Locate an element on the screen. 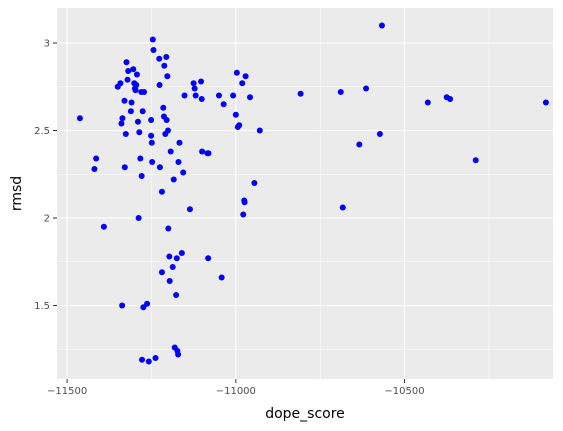 This screenshot has width=563, height=431. y-tick-label: 3 is located at coordinates (47, 44).